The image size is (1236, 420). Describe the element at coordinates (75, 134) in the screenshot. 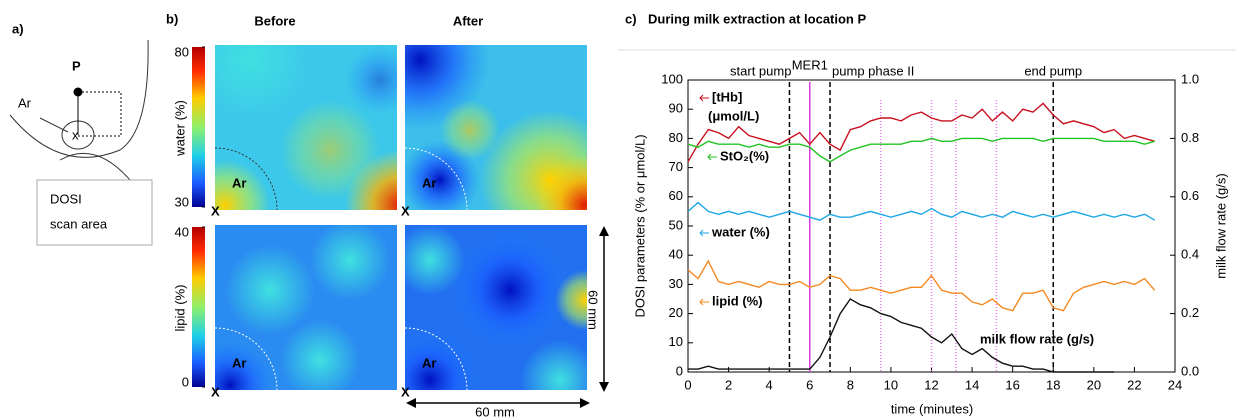

I see `center-label: x` at that location.